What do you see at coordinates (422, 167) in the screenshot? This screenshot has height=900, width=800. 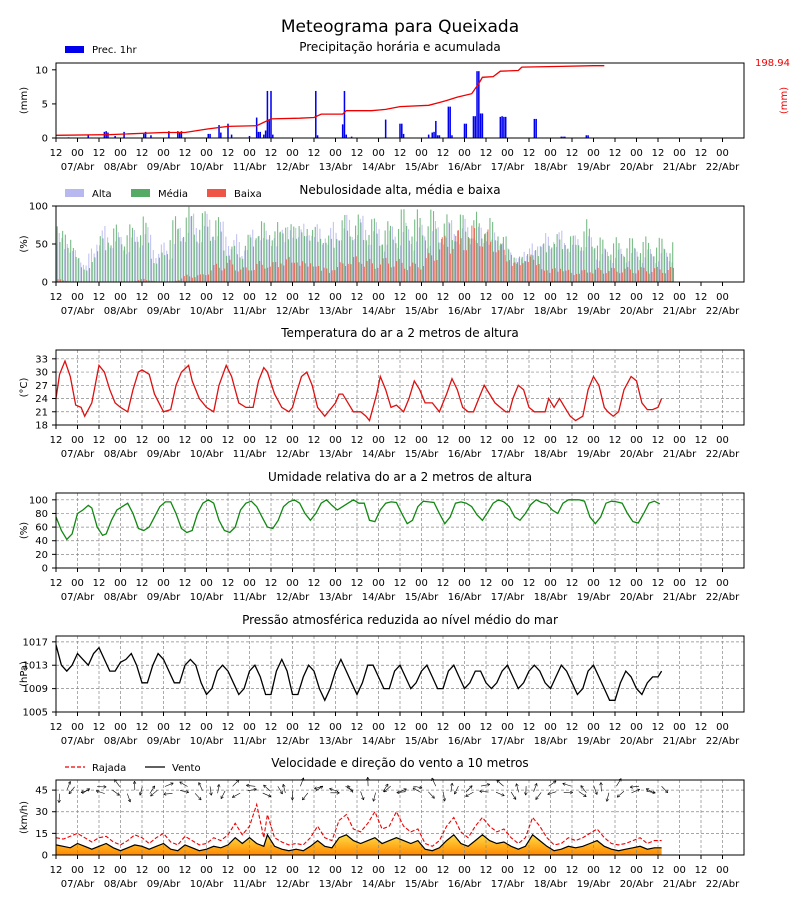 I see `x-date-label: 15/Abr` at bounding box center [422, 167].